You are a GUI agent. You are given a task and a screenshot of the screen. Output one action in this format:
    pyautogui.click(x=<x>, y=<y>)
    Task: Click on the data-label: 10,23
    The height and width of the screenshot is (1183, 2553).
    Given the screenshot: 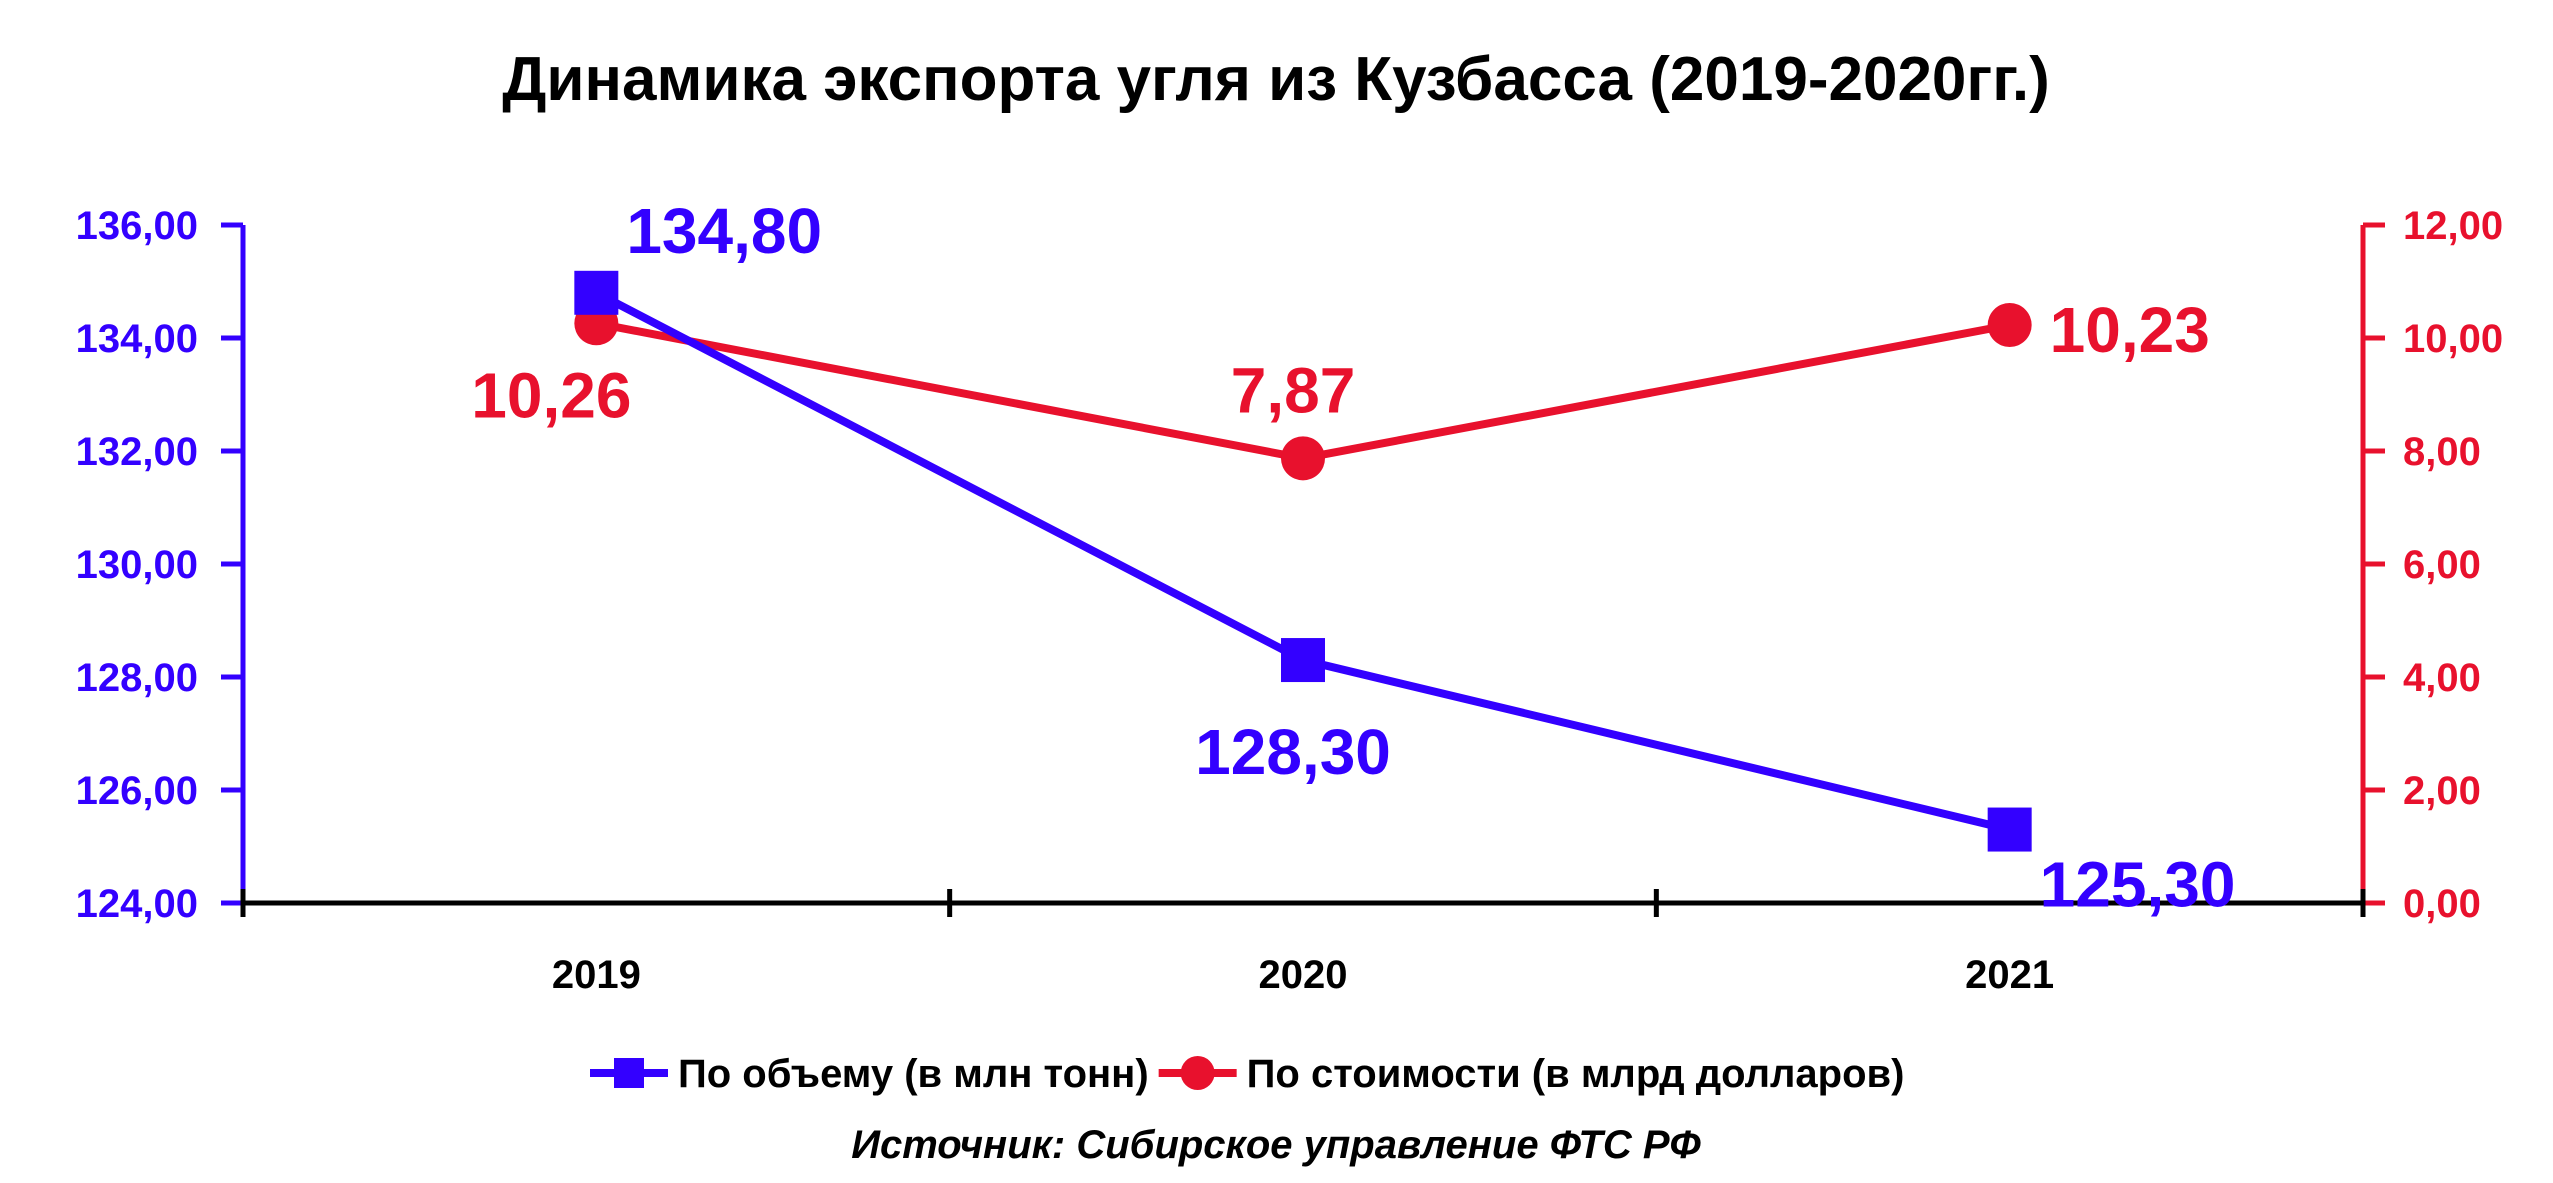 What is the action you would take?
    pyautogui.click(x=2130, y=330)
    